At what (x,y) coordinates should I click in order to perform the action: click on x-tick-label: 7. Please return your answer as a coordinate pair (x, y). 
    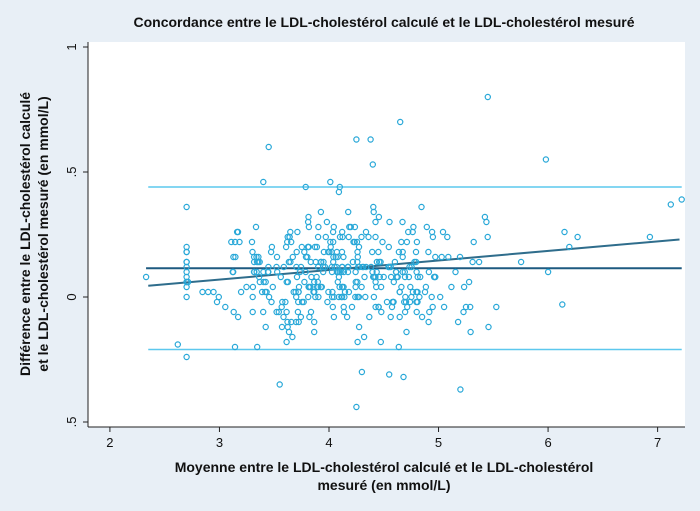
    Looking at the image, I should click on (657, 442).